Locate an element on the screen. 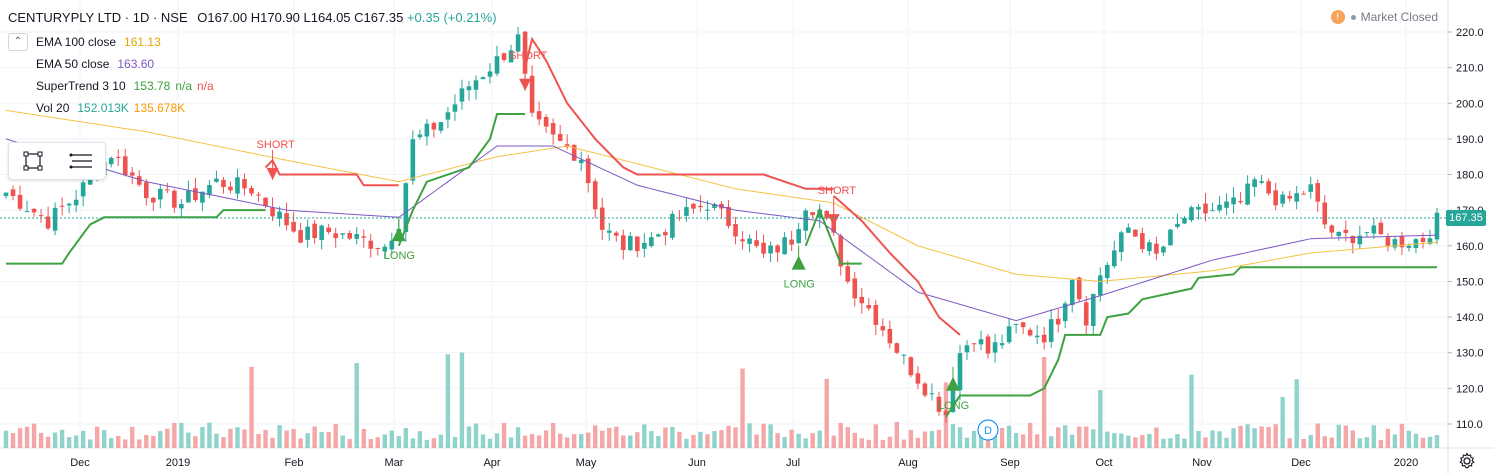 The width and height of the screenshot is (1494, 474). legend-name: SuperTrend 3 10 is located at coordinates (81, 86).